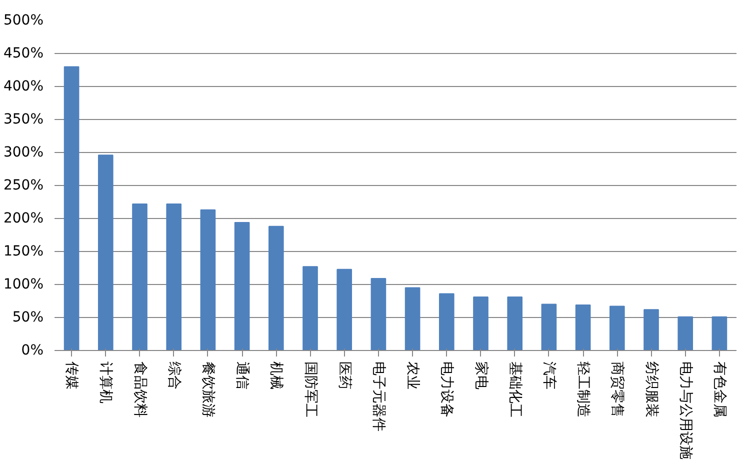 This screenshot has width=748, height=462. I want to click on x-tick-label: 商贸零售, so click(617, 390).